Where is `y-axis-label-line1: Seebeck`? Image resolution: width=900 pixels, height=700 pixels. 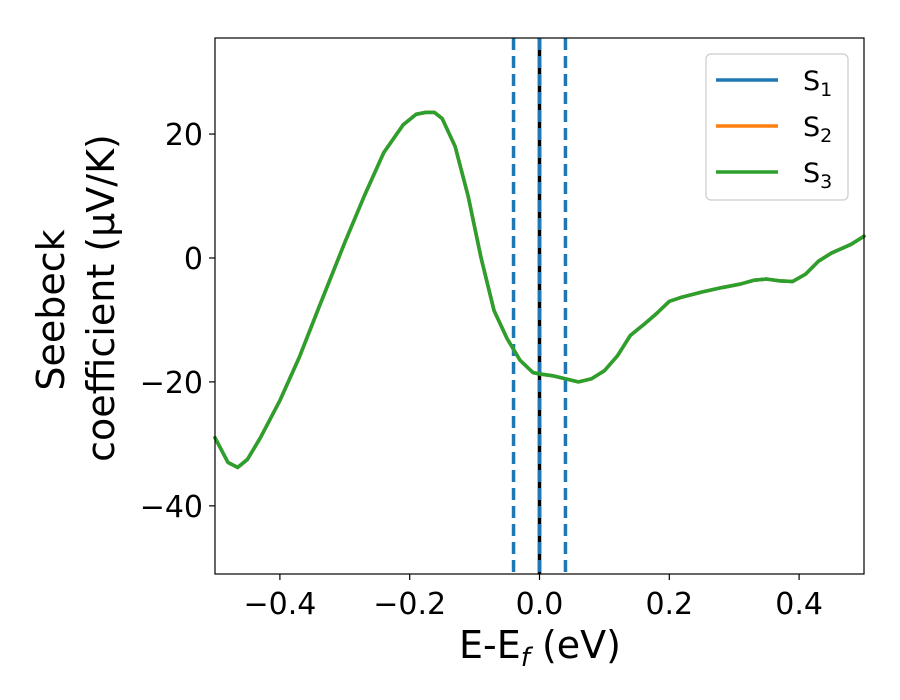 y-axis-label-line1: Seebeck is located at coordinates (51, 309).